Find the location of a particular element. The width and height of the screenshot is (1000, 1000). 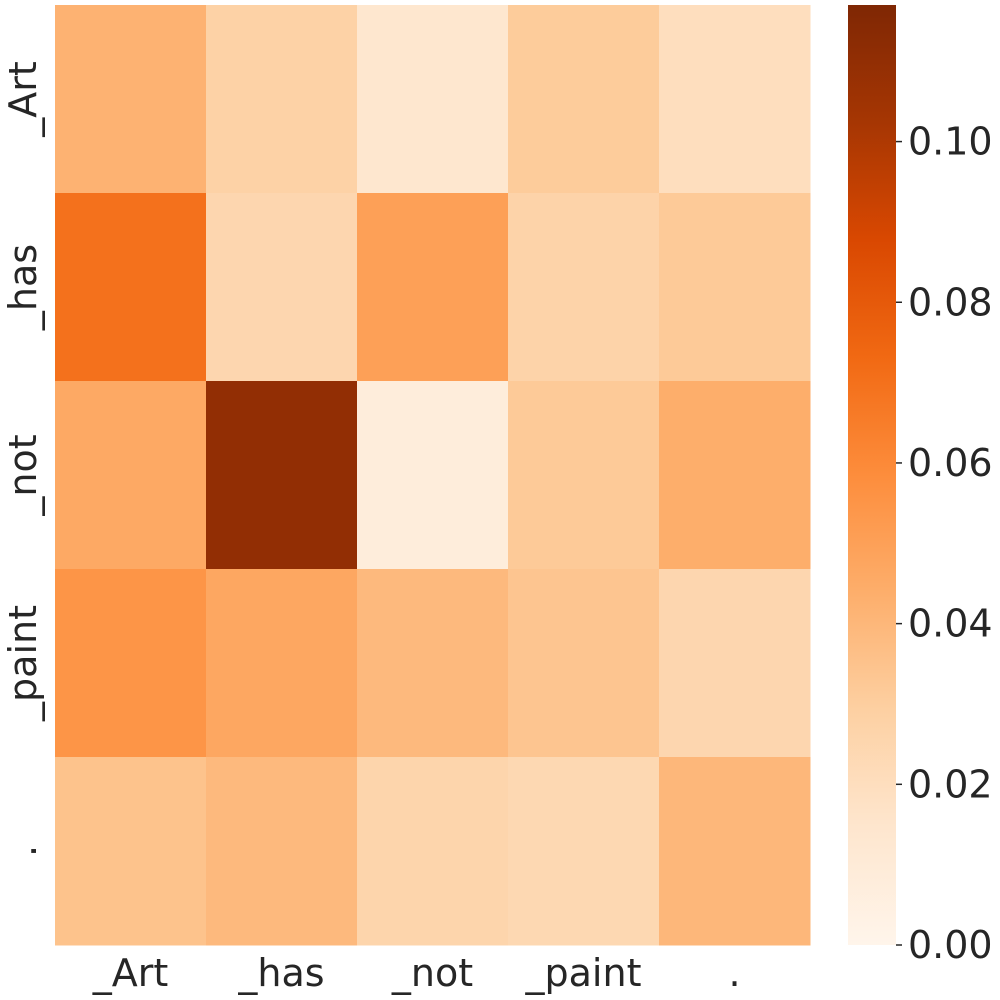

x-tick-label: _paint is located at coordinates (583, 973).